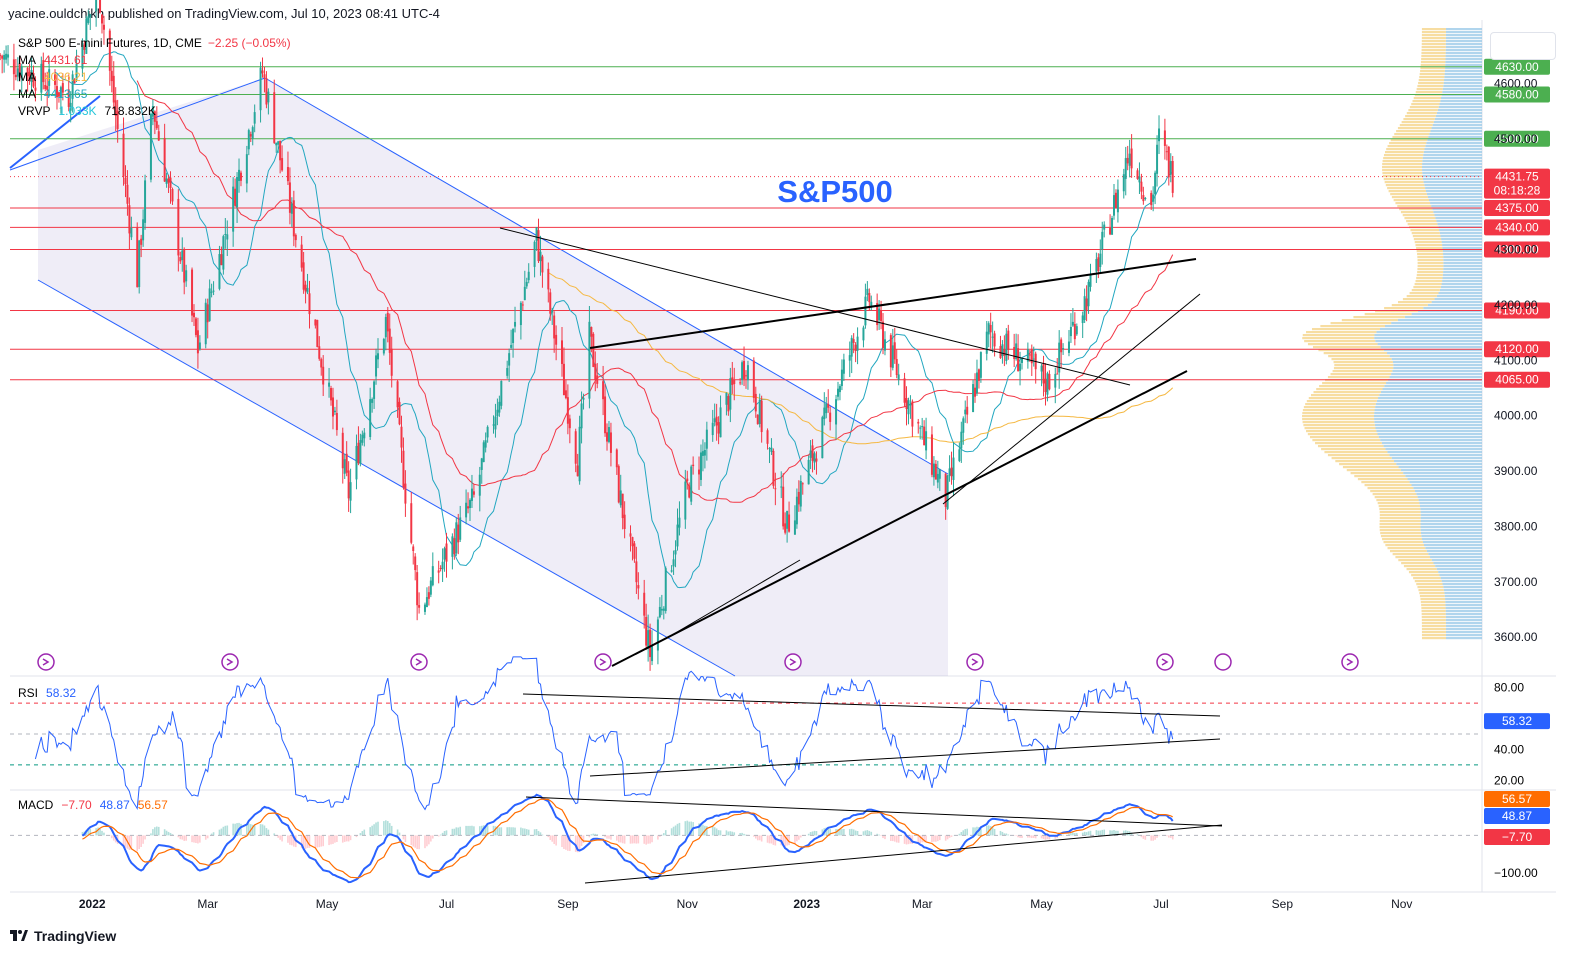 Image resolution: width=1572 pixels, height=954 pixels. Describe the element at coordinates (806, 904) in the screenshot. I see `x-tick-label: 2023` at that location.